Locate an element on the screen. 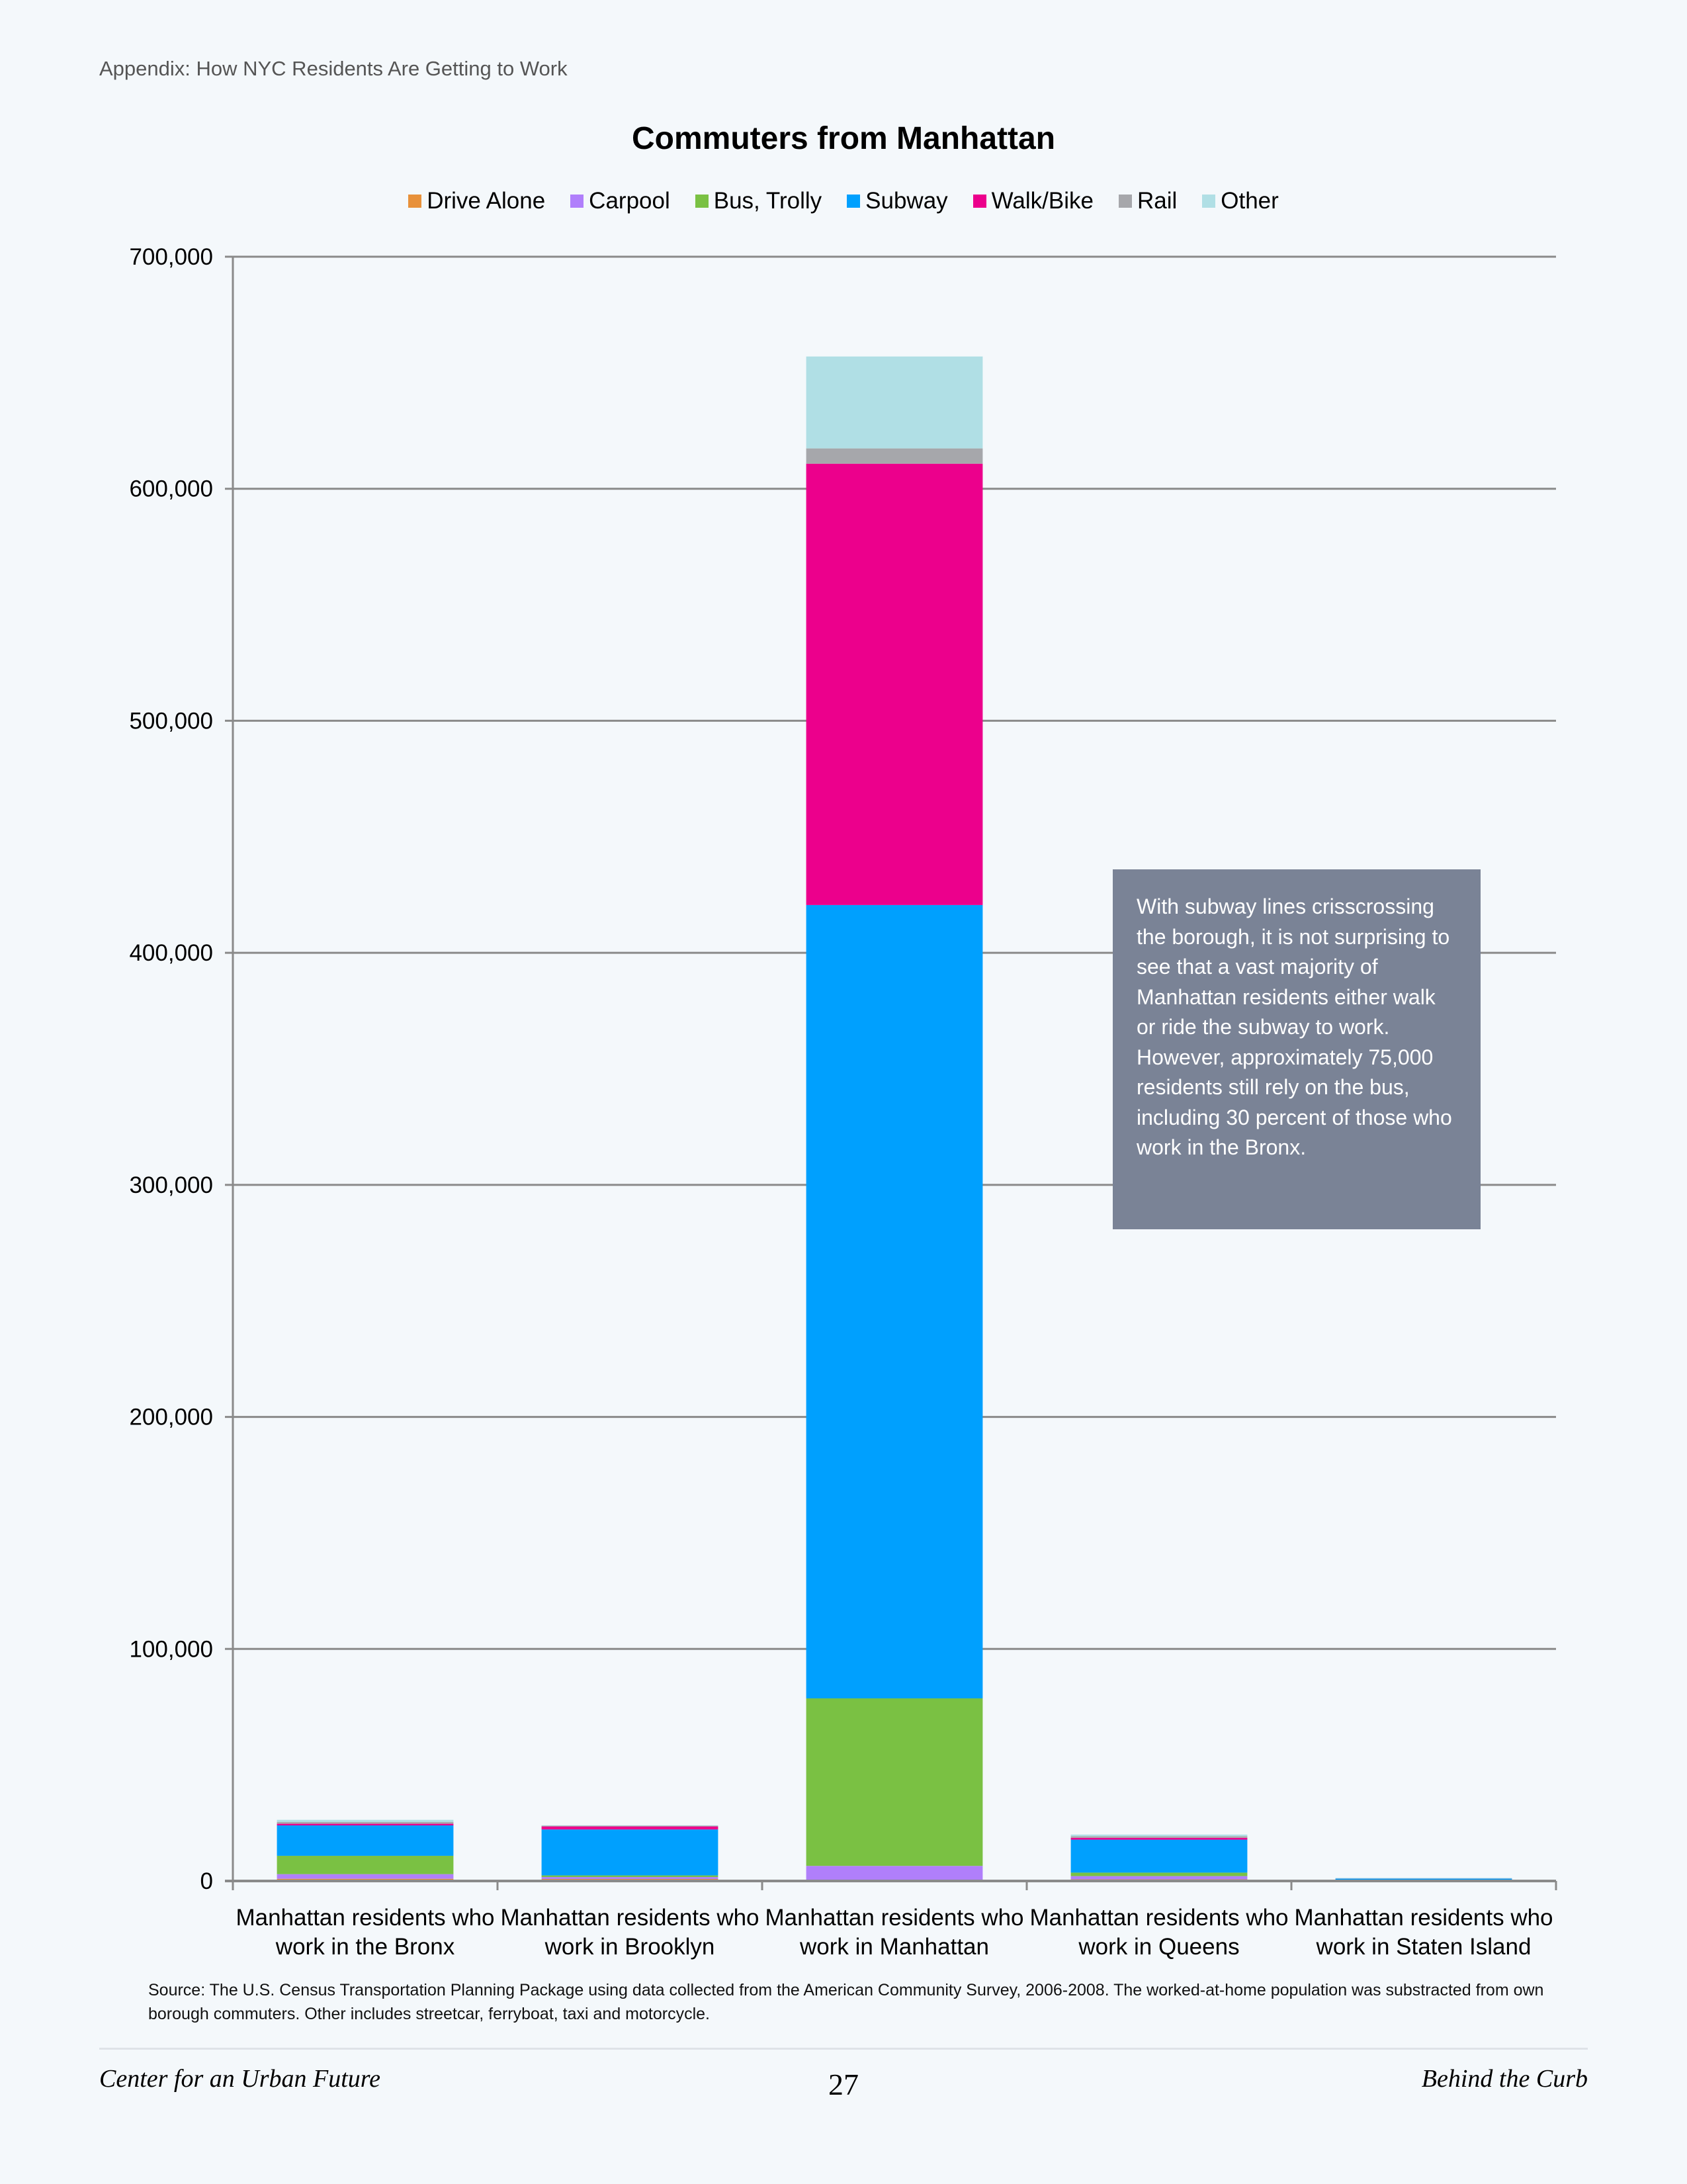 This screenshot has width=1687, height=2184. x-tick-label: work in Brooklyn is located at coordinates (630, 1947).